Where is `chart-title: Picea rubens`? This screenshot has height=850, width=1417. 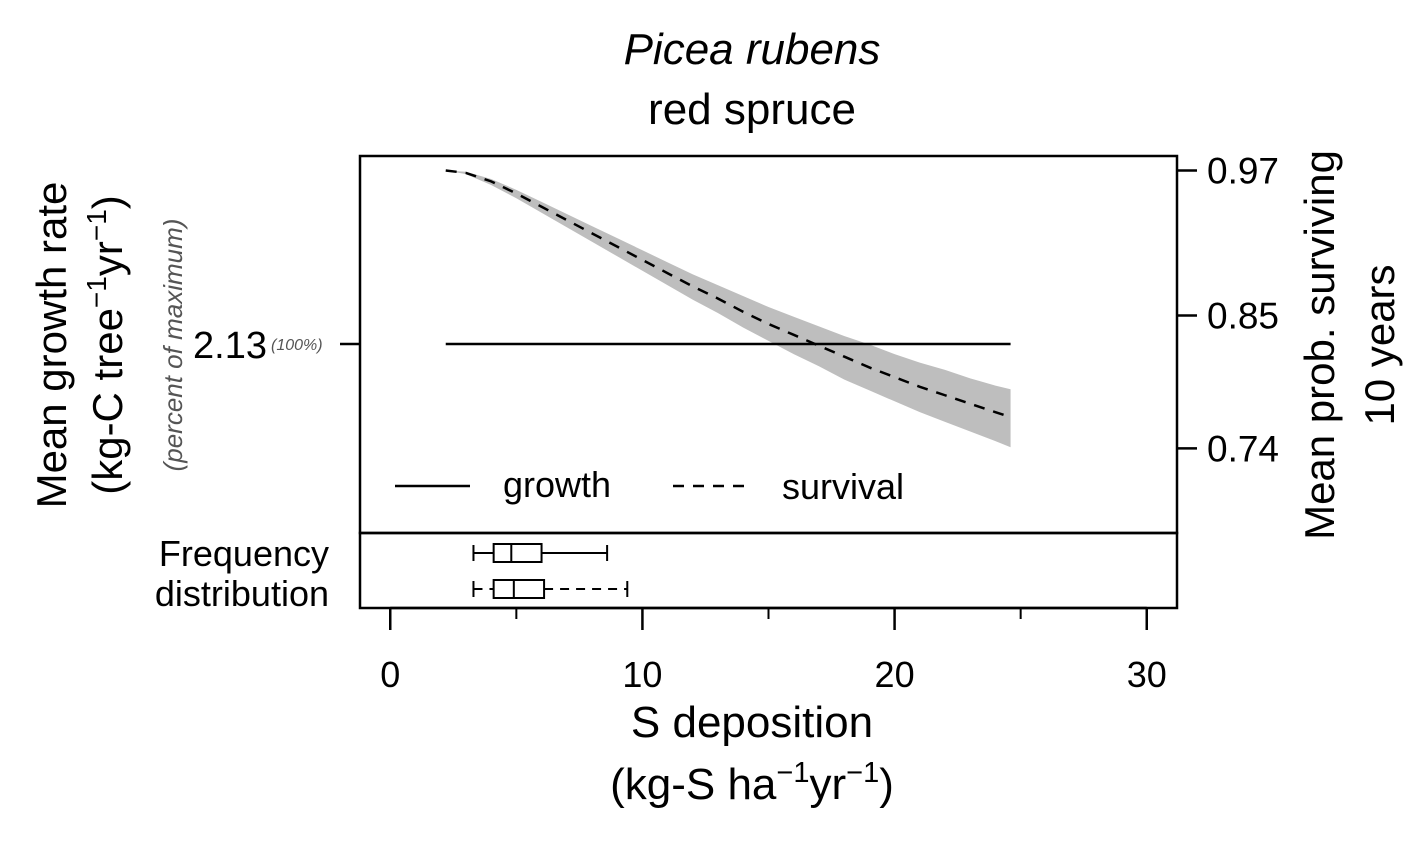 chart-title: Picea rubens is located at coordinates (752, 49).